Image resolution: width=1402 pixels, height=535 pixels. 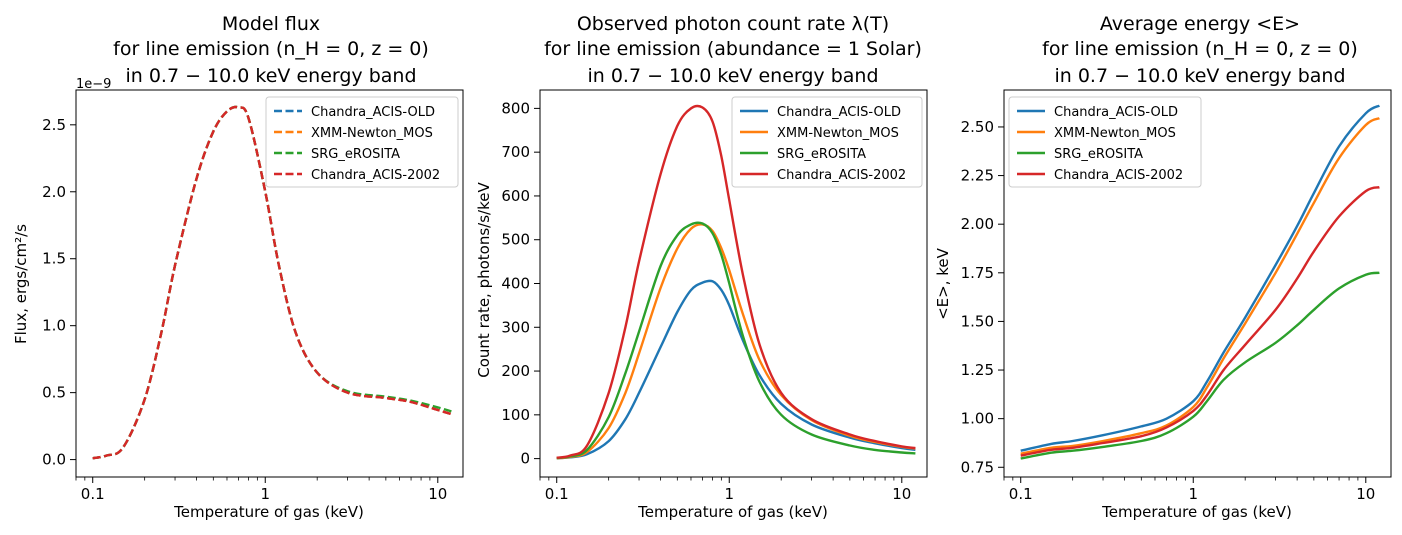 What do you see at coordinates (515, 327) in the screenshot?
I see `y-tick-label: 300` at bounding box center [515, 327].